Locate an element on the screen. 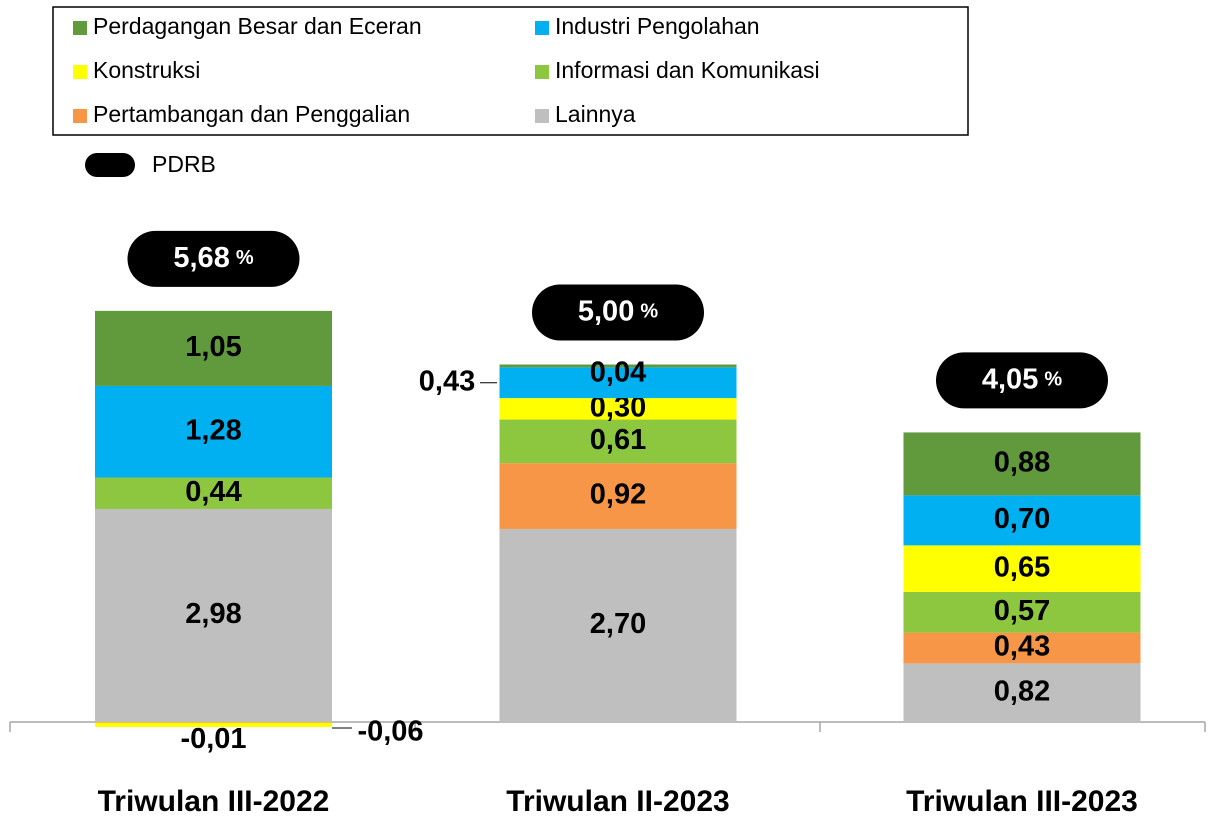 The image size is (1209, 818). data-label: 0,65 is located at coordinates (1022, 567).